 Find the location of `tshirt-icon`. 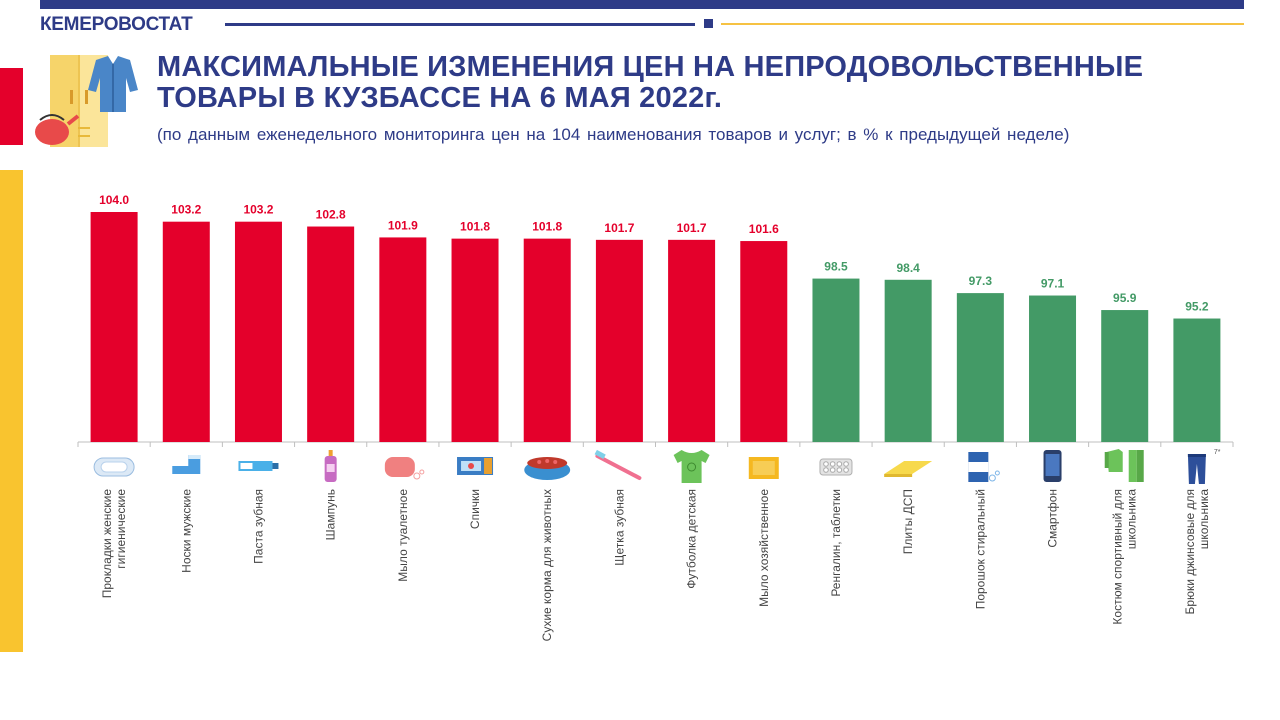

tshirt-icon is located at coordinates (691, 466).